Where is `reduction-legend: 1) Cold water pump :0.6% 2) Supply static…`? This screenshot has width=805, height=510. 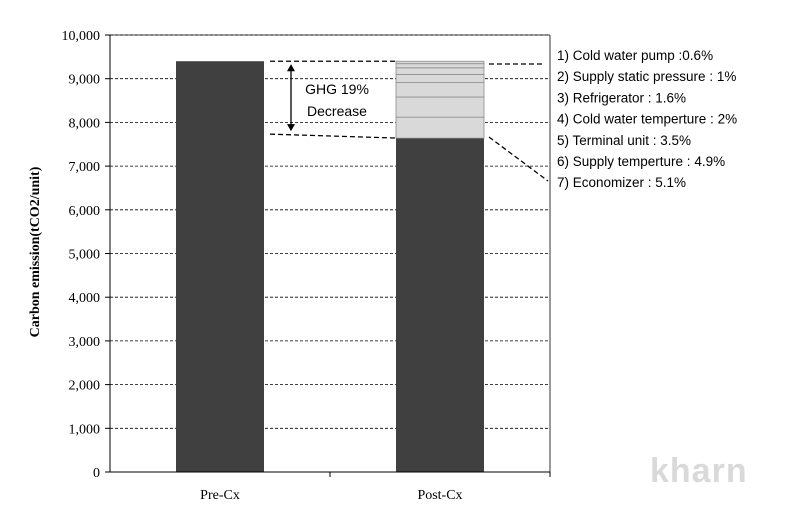 reduction-legend: 1) Cold water pump :0.6% 2) Supply static… is located at coordinates (612, 119).